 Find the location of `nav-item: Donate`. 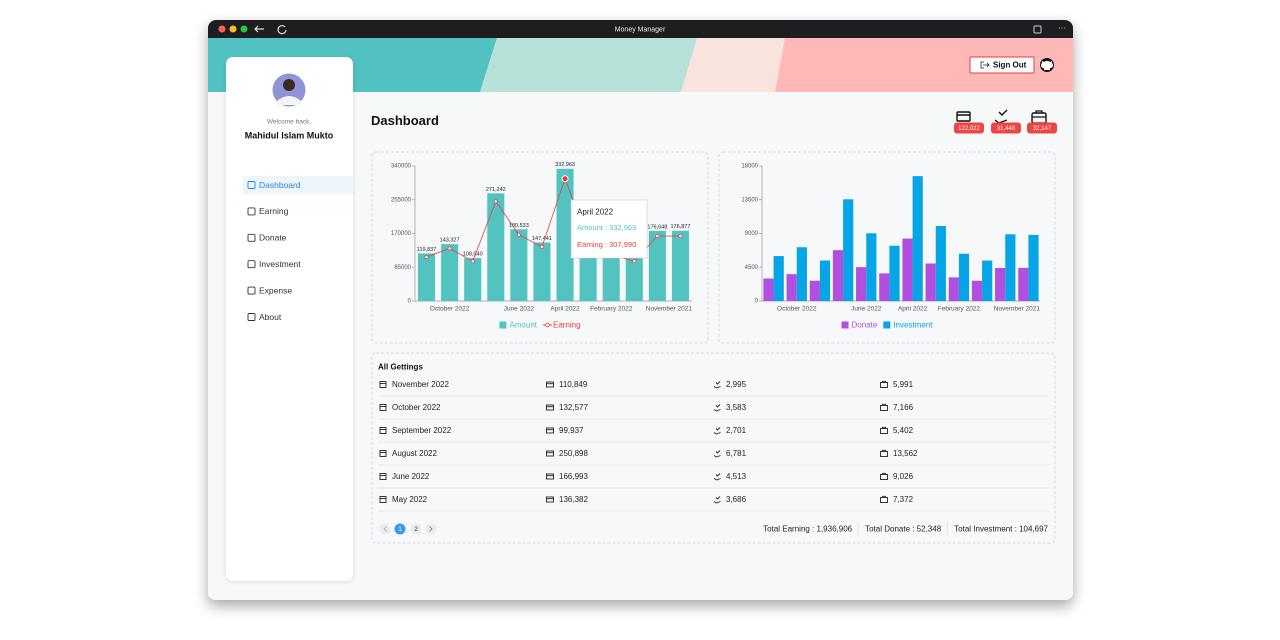

nav-item: Donate is located at coordinates (267, 238).